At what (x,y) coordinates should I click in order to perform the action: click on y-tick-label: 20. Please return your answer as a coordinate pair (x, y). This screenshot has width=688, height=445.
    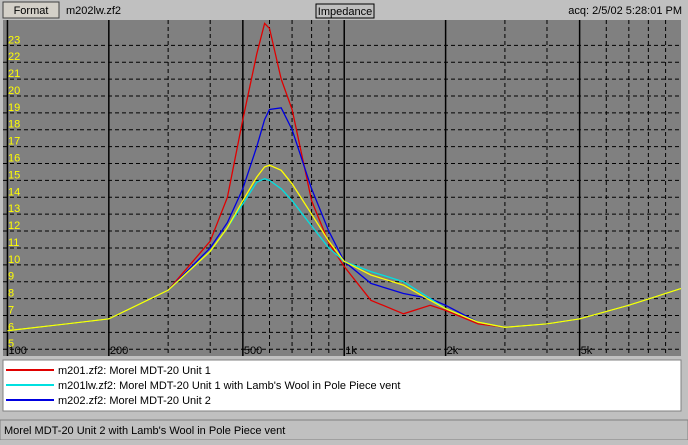
    Looking at the image, I should click on (14, 91).